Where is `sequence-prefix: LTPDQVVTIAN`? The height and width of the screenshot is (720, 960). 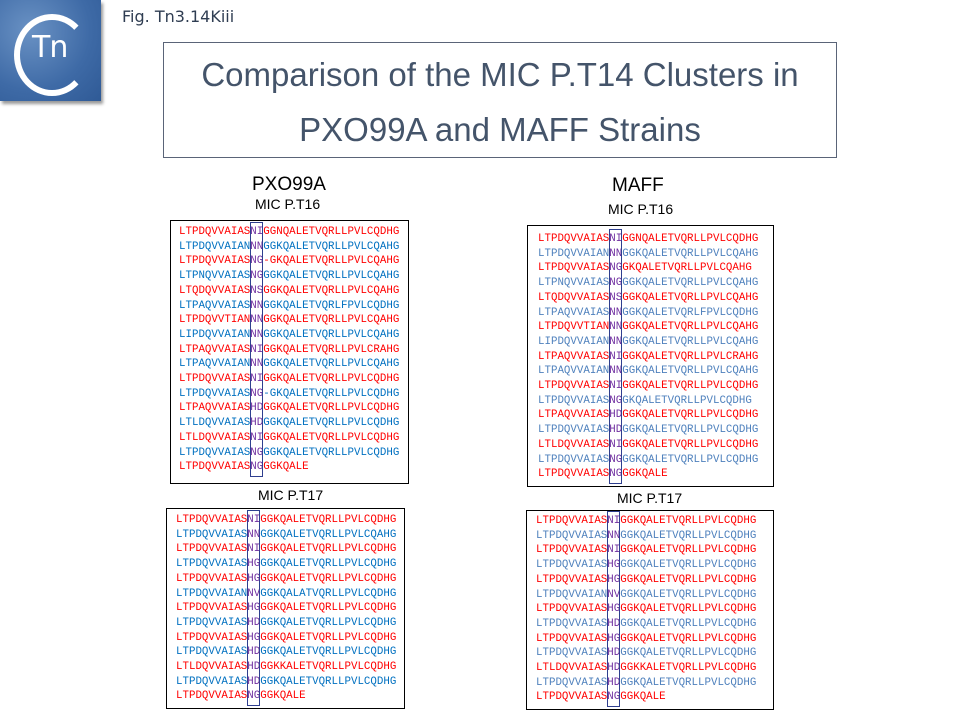 sequence-prefix: LTPDQVVTIAN is located at coordinates (215, 320).